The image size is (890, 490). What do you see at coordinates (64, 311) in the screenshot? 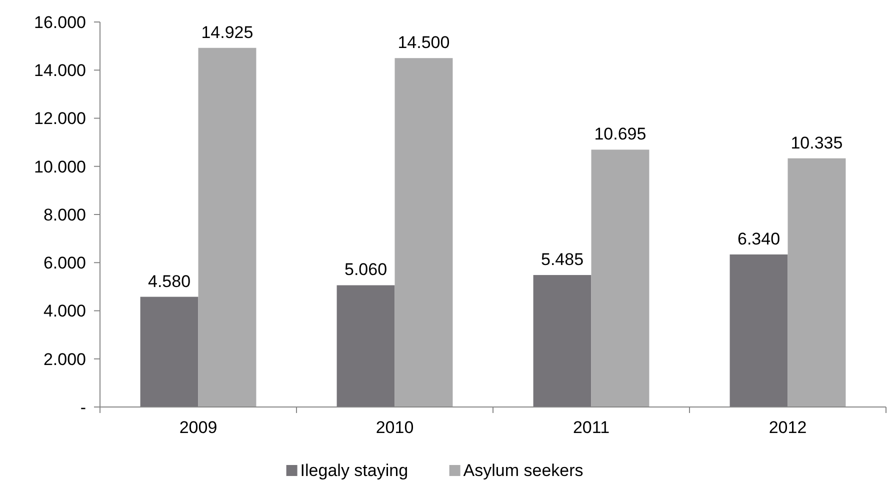
I see `y-tick-label: 4.000` at bounding box center [64, 311].